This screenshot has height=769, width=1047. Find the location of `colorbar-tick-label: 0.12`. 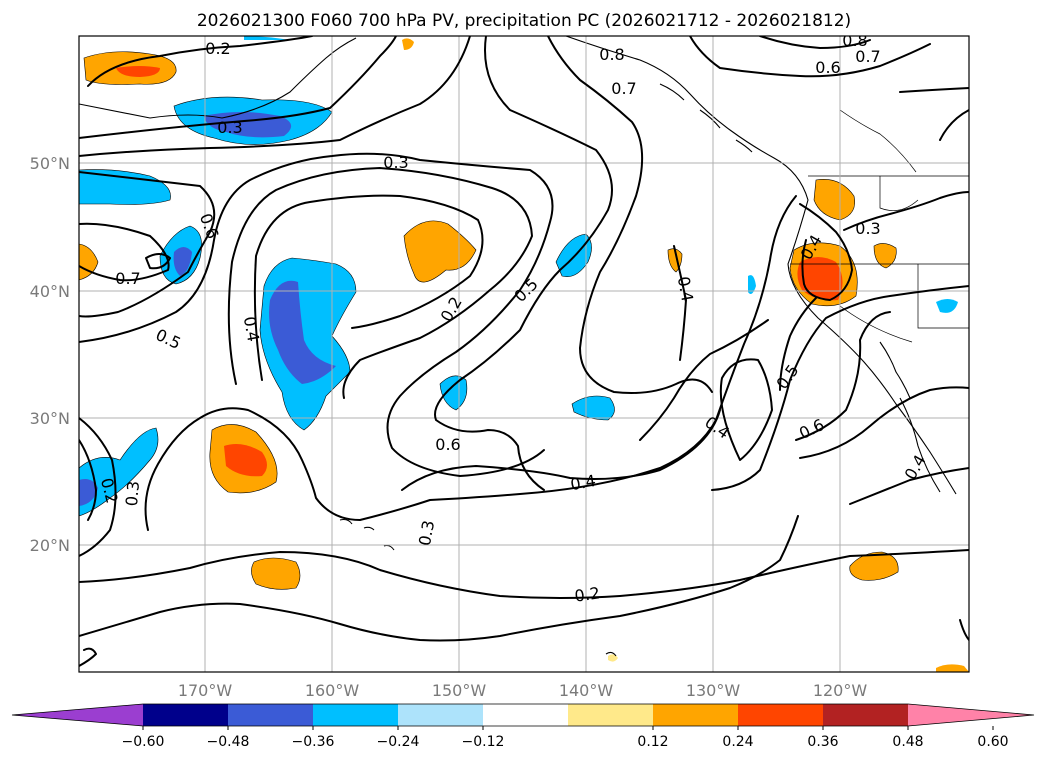

colorbar-tick-label: 0.12 is located at coordinates (652, 742).